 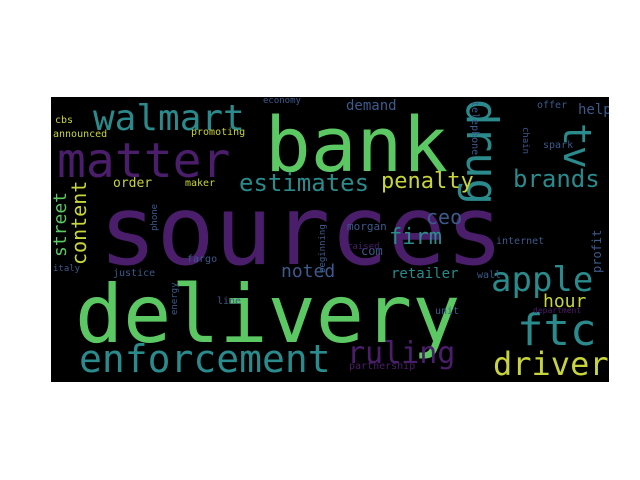 What do you see at coordinates (558, 145) in the screenshot?
I see `word-spark: spark` at bounding box center [558, 145].